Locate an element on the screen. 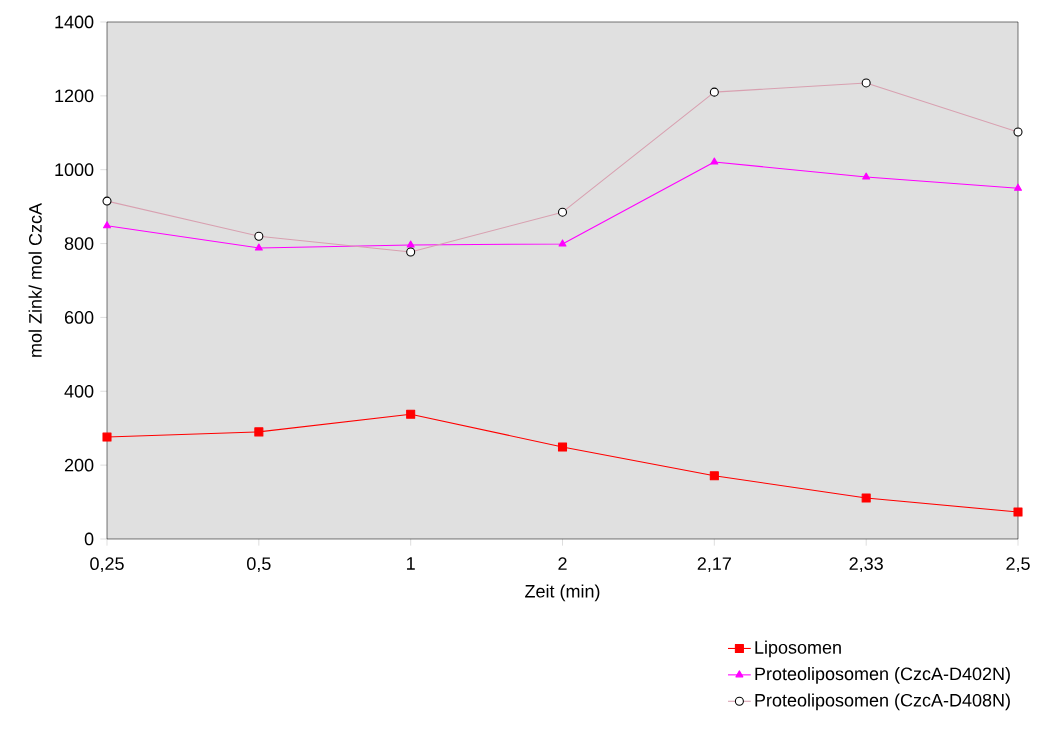  legend-label: Liposomen is located at coordinates (798, 649).